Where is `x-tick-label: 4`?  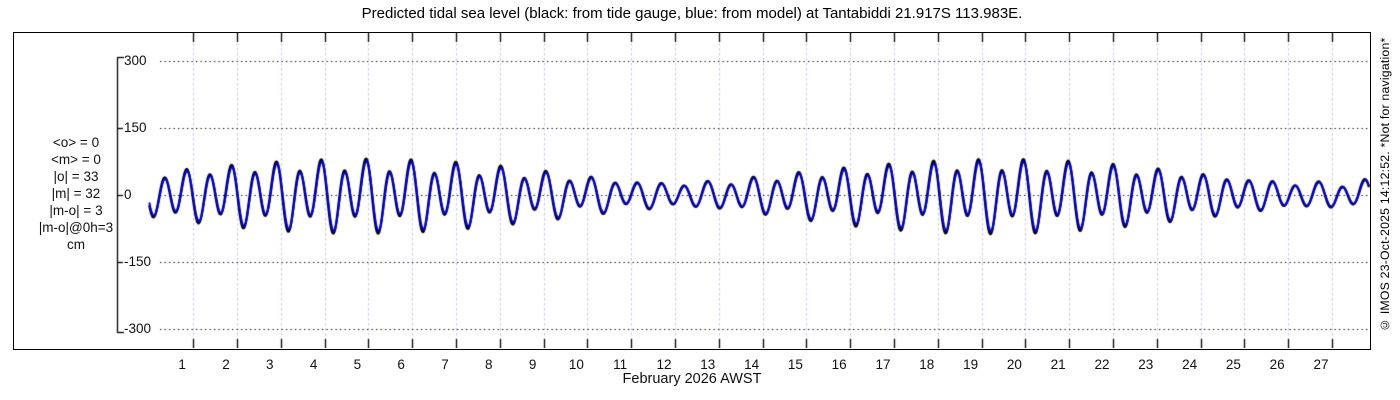 x-tick-label: 4 is located at coordinates (313, 364).